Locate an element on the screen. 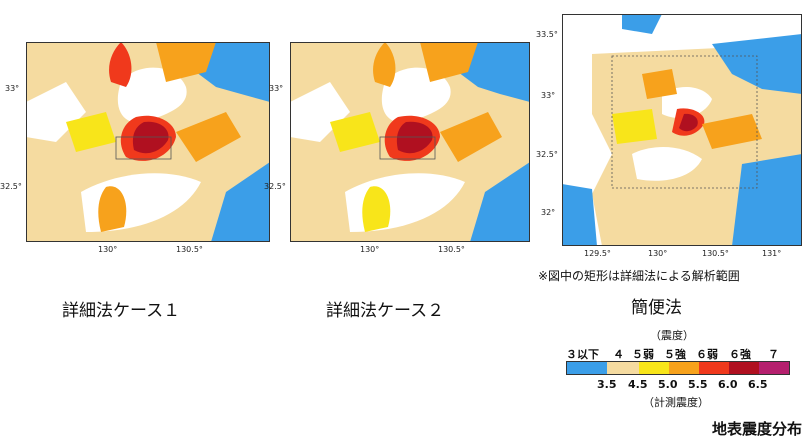  legend-subtitle: （計測震度） is located at coordinates (676, 402).